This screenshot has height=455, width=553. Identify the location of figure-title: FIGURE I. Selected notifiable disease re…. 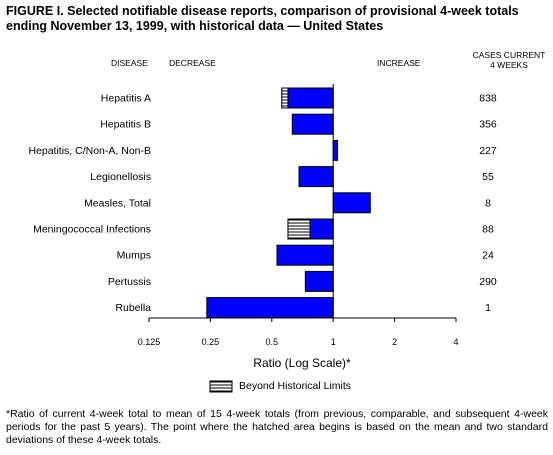
(262, 18).